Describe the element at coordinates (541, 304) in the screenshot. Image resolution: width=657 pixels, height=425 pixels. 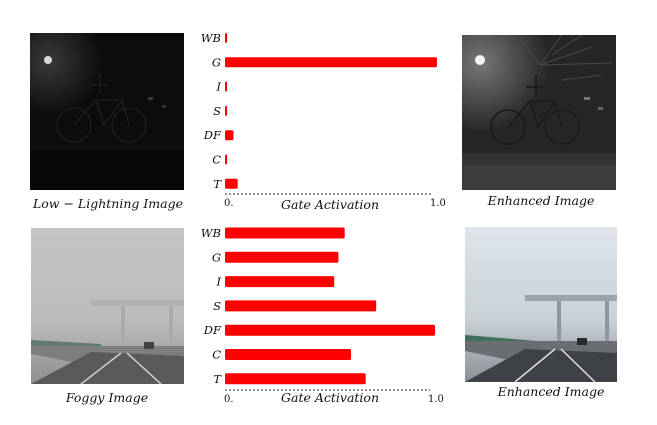
I see `foggy-enhanced-image` at that location.